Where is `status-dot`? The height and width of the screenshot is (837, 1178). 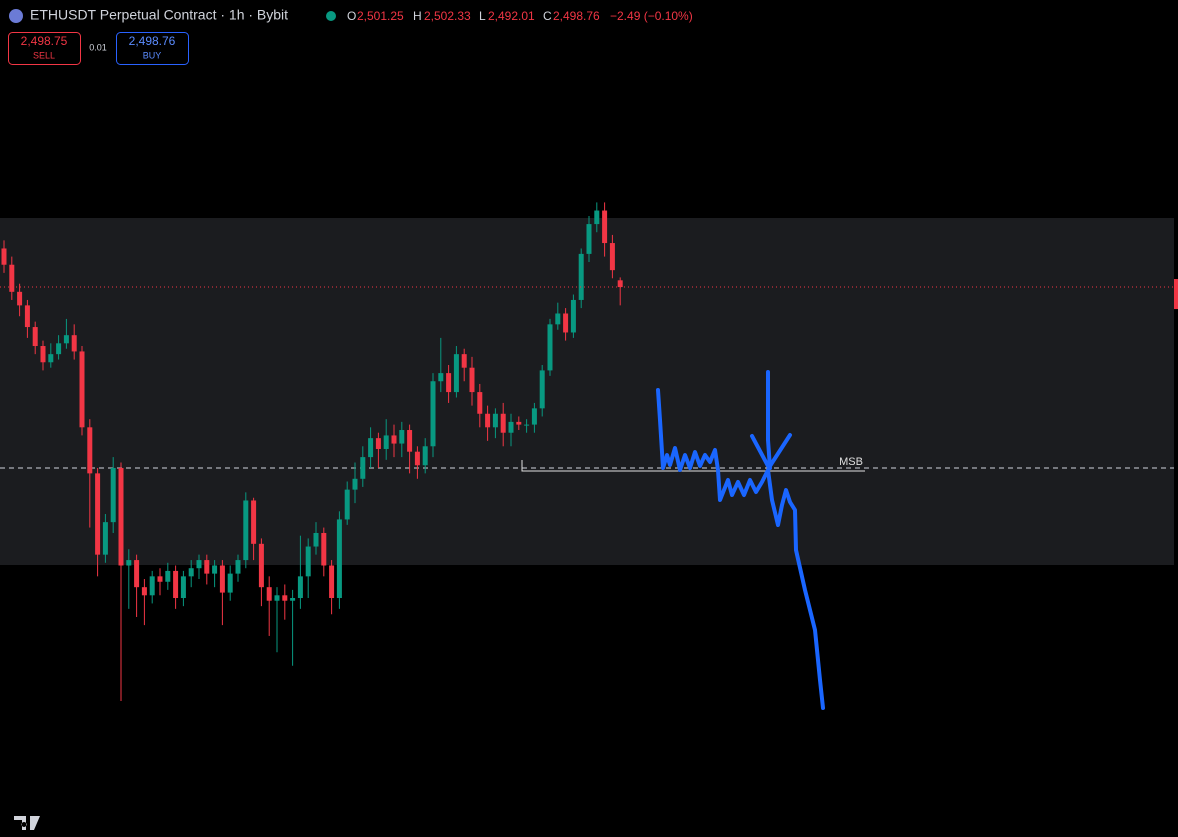
status-dot is located at coordinates (331, 16).